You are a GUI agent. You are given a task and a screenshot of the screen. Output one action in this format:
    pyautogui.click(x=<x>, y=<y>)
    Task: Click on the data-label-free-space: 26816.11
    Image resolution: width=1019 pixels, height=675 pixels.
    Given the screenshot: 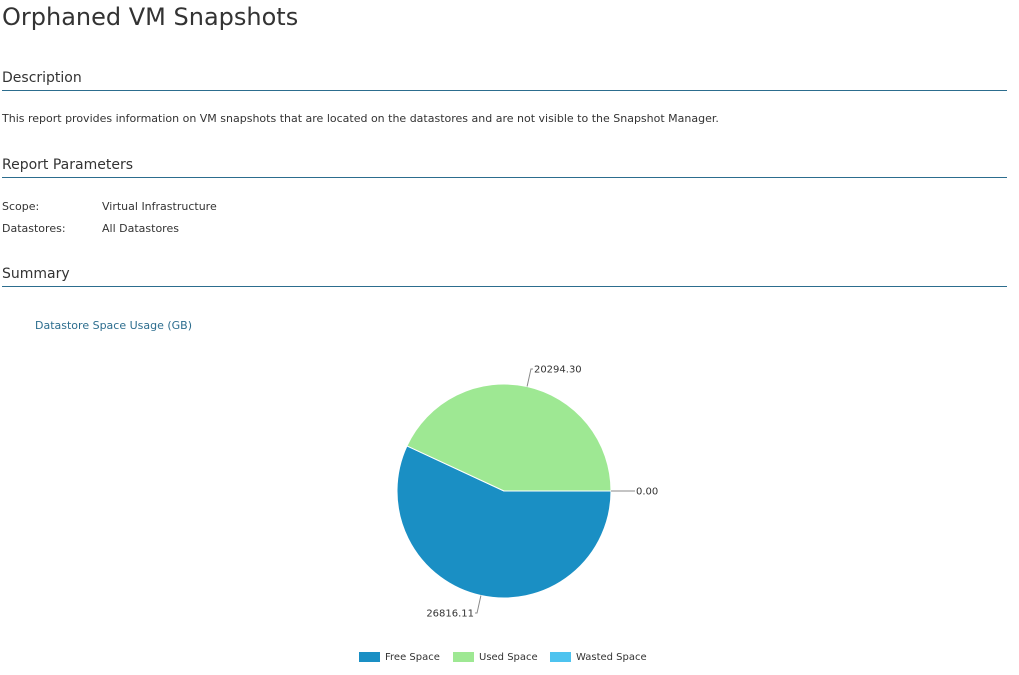 What is the action you would take?
    pyautogui.click(x=450, y=614)
    